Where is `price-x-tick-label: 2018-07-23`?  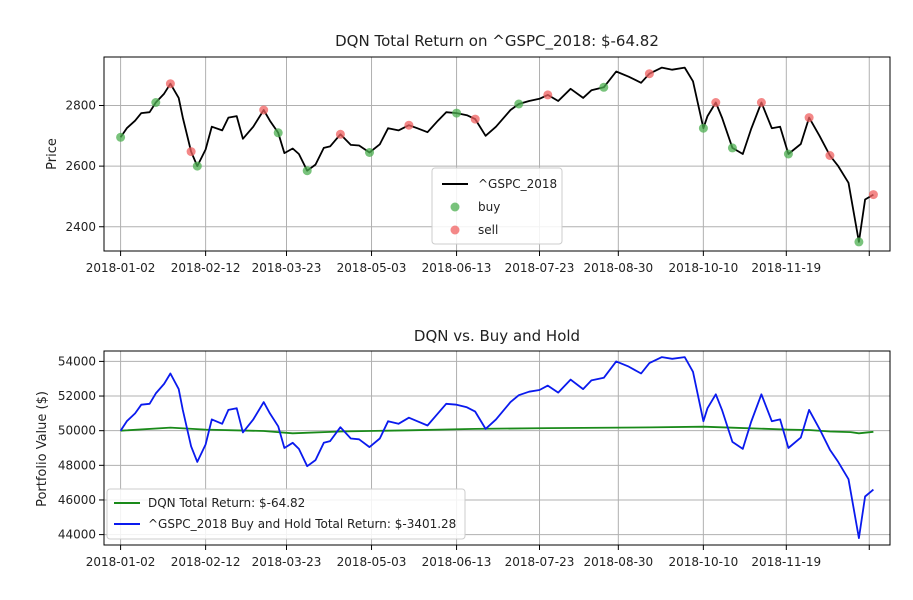 price-x-tick-label: 2018-07-23 is located at coordinates (540, 268).